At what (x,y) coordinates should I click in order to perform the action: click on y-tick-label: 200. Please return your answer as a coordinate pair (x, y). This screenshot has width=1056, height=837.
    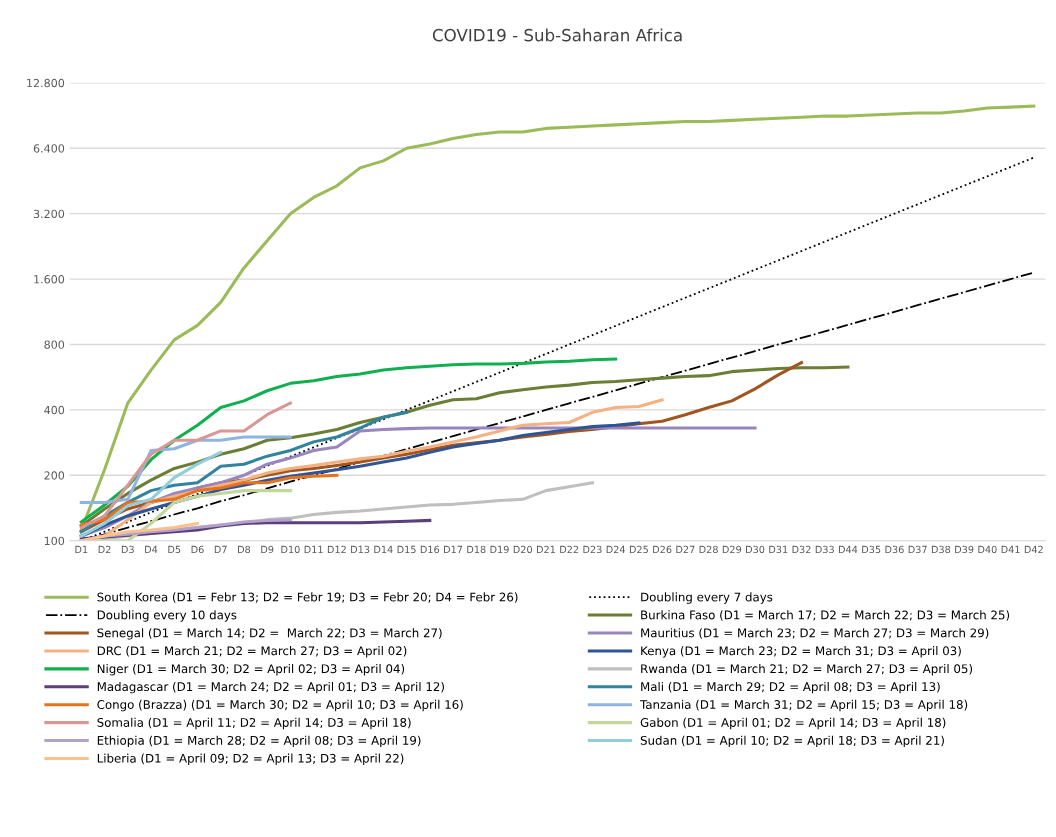
    Looking at the image, I should click on (54, 475).